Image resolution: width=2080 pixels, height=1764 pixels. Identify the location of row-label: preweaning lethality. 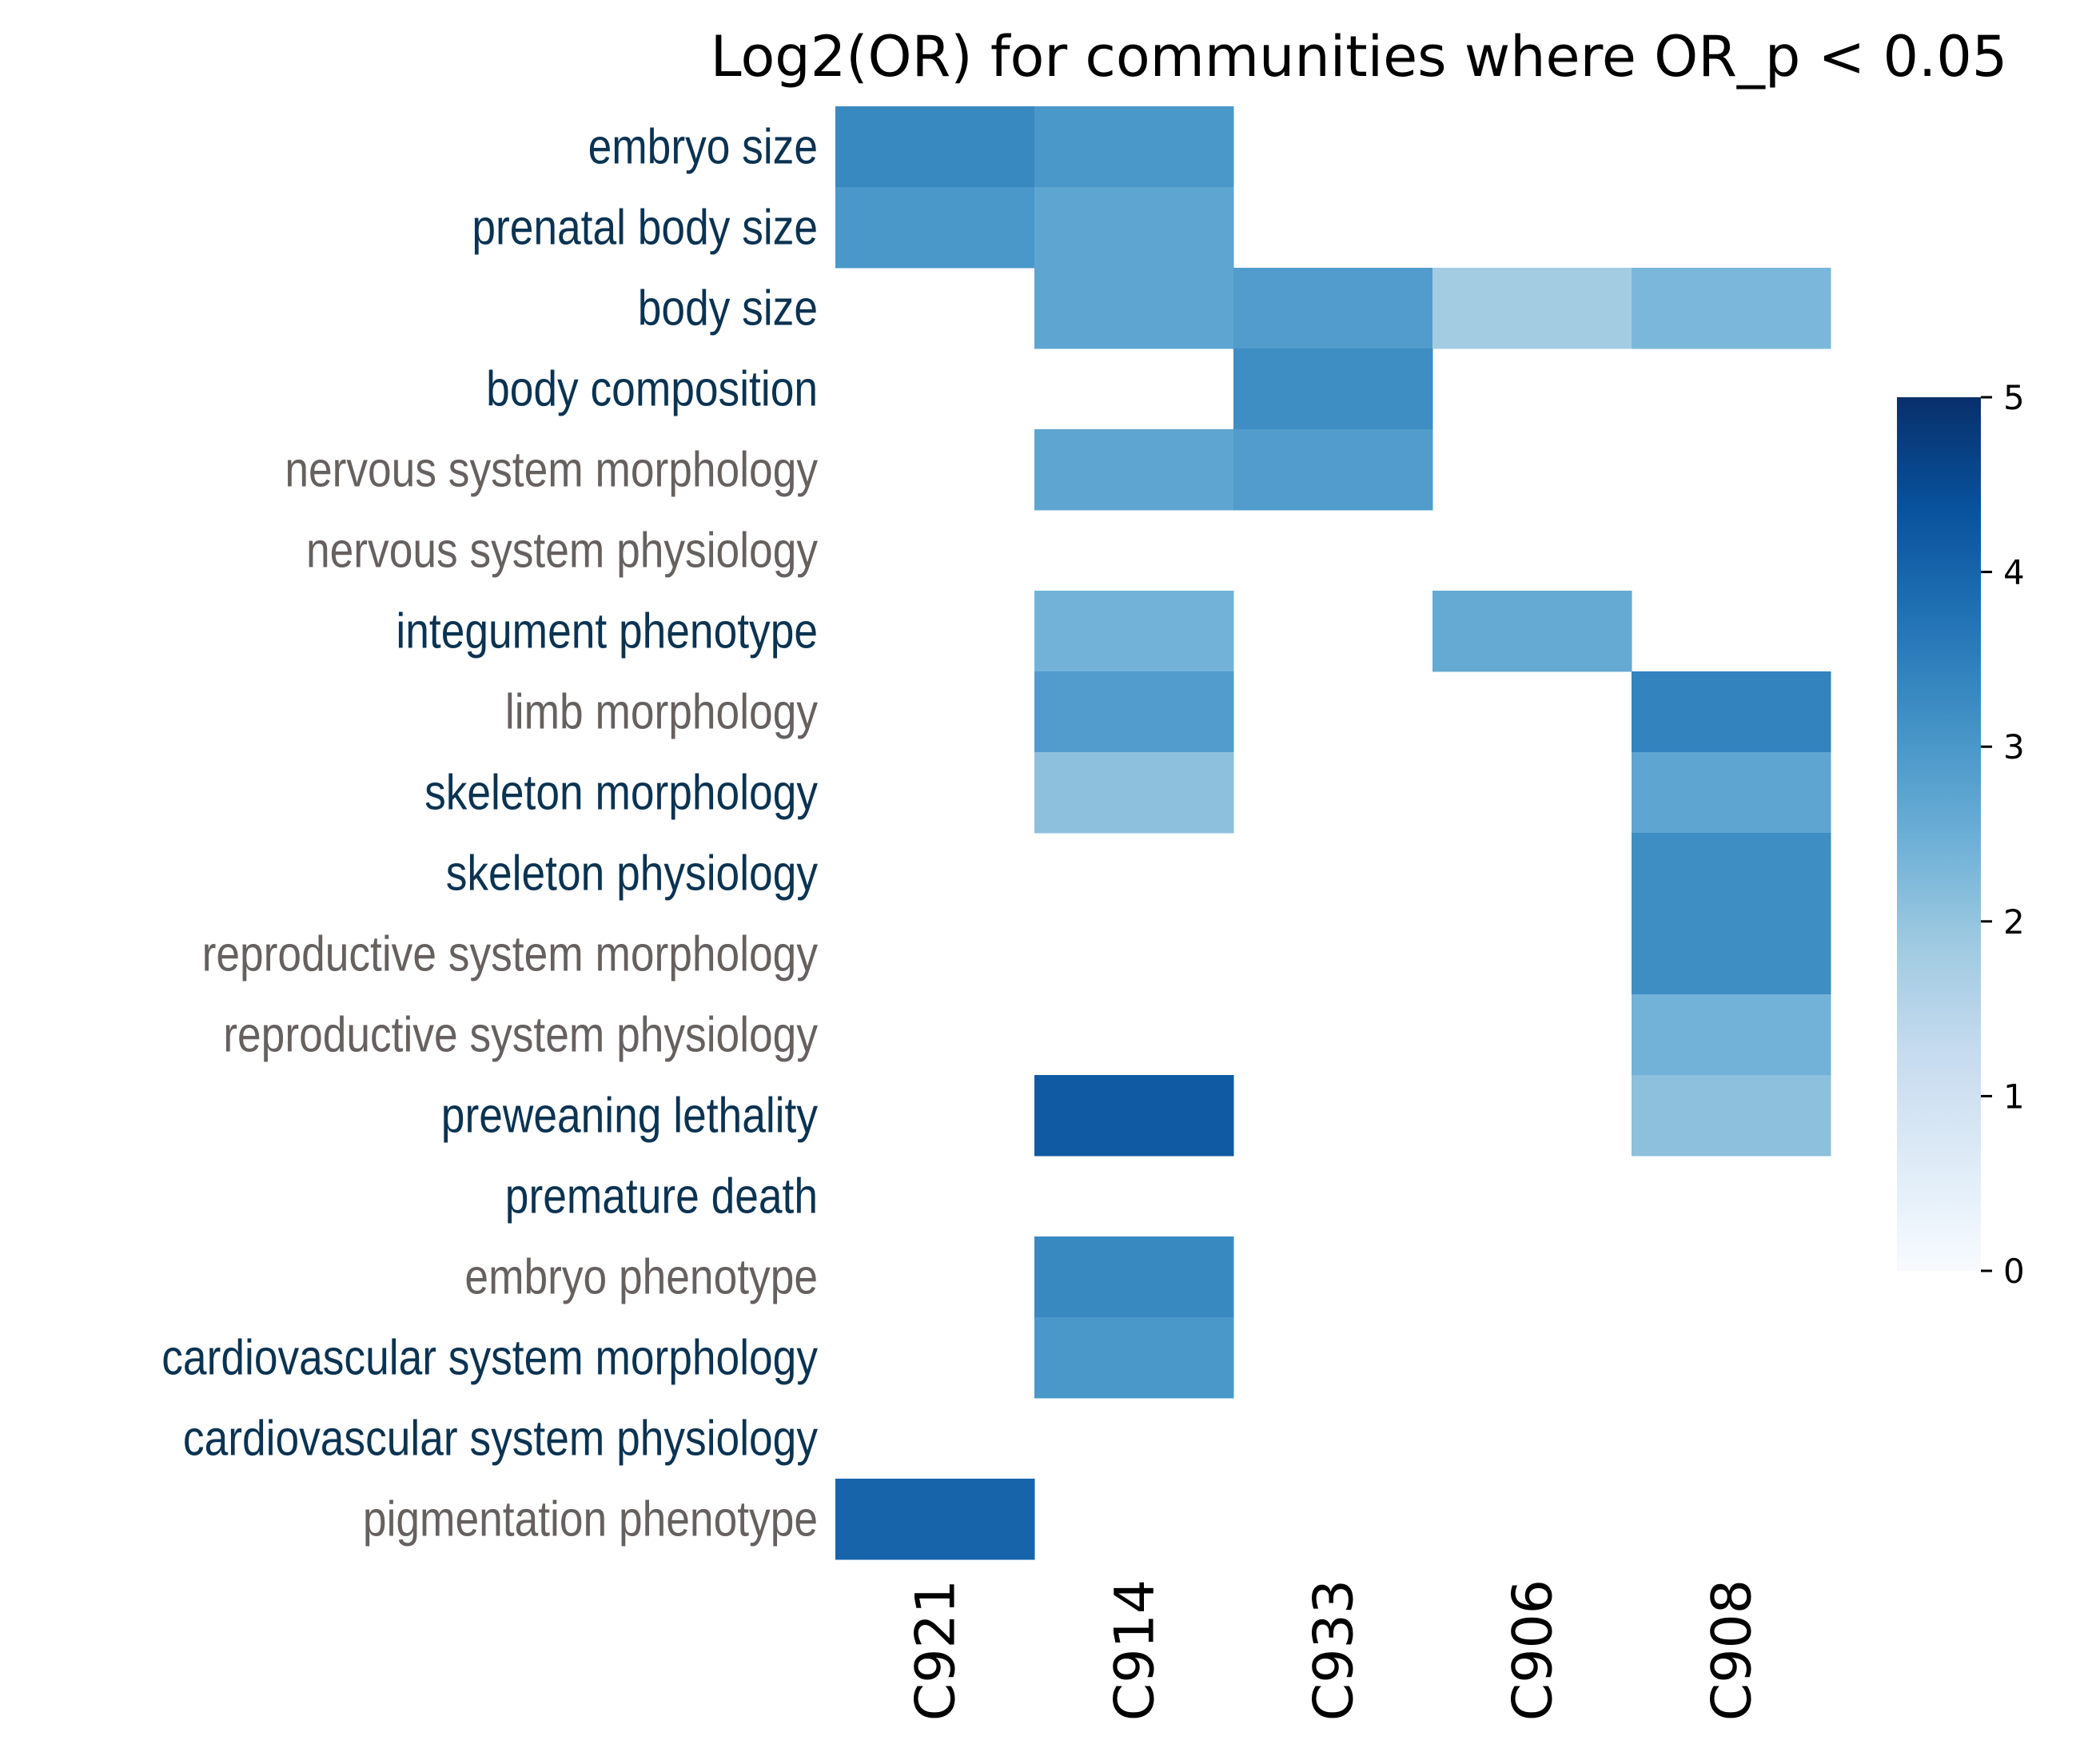
(629, 1116).